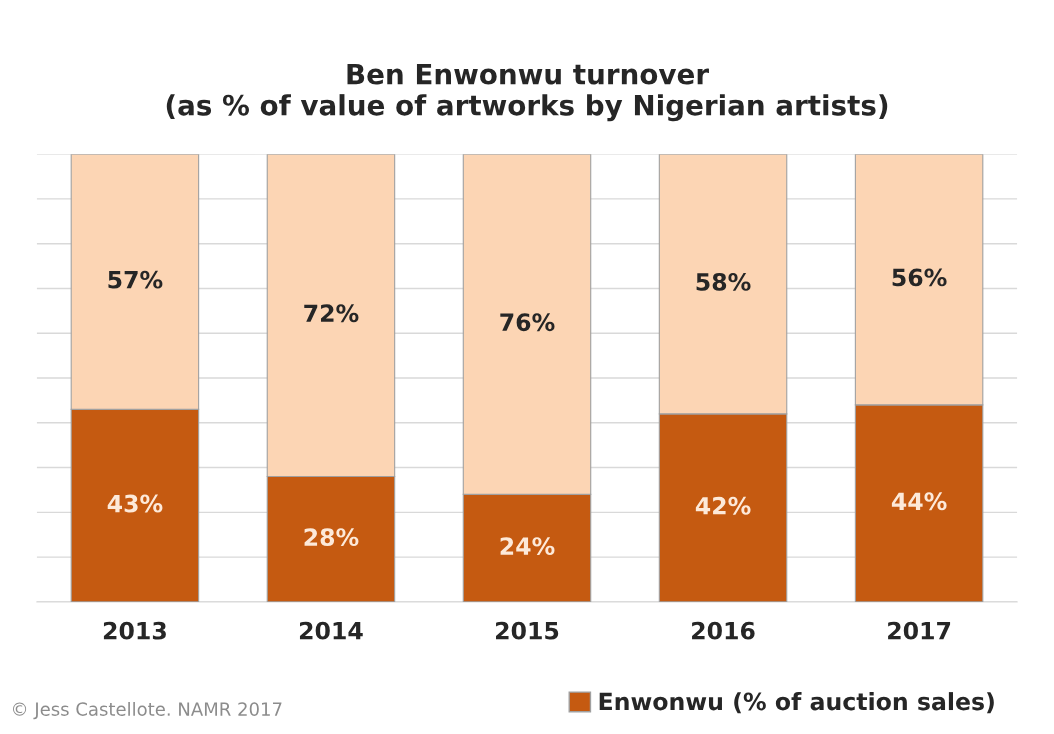  Describe the element at coordinates (919, 277) in the screenshot. I see `data-label: 56%` at that location.